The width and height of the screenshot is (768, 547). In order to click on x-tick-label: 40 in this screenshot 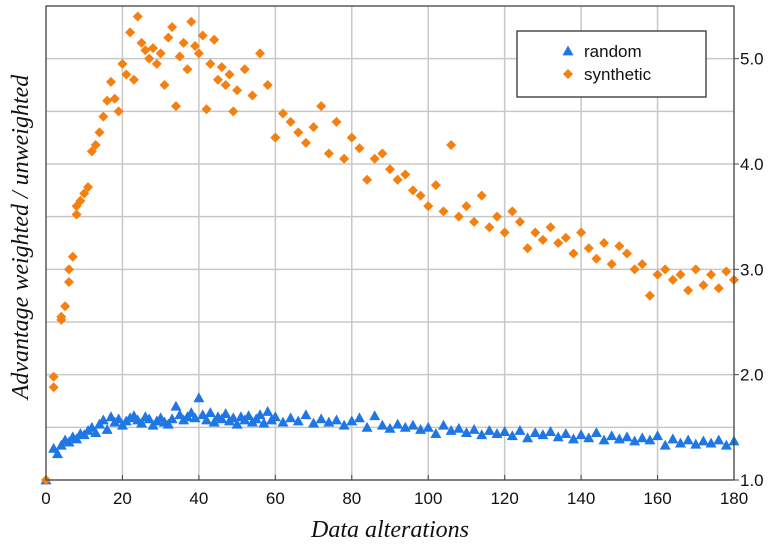, I will do `click(198, 498)`.